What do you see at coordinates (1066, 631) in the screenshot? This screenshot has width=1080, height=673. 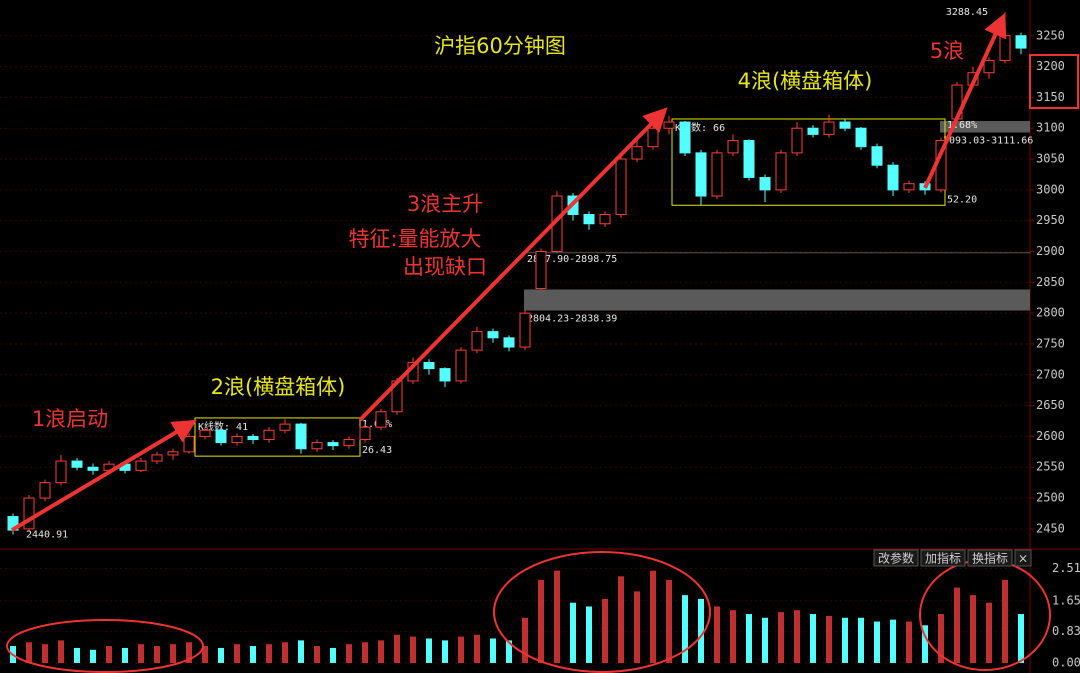 I see `y-tick-label: 0.83` at bounding box center [1066, 631].